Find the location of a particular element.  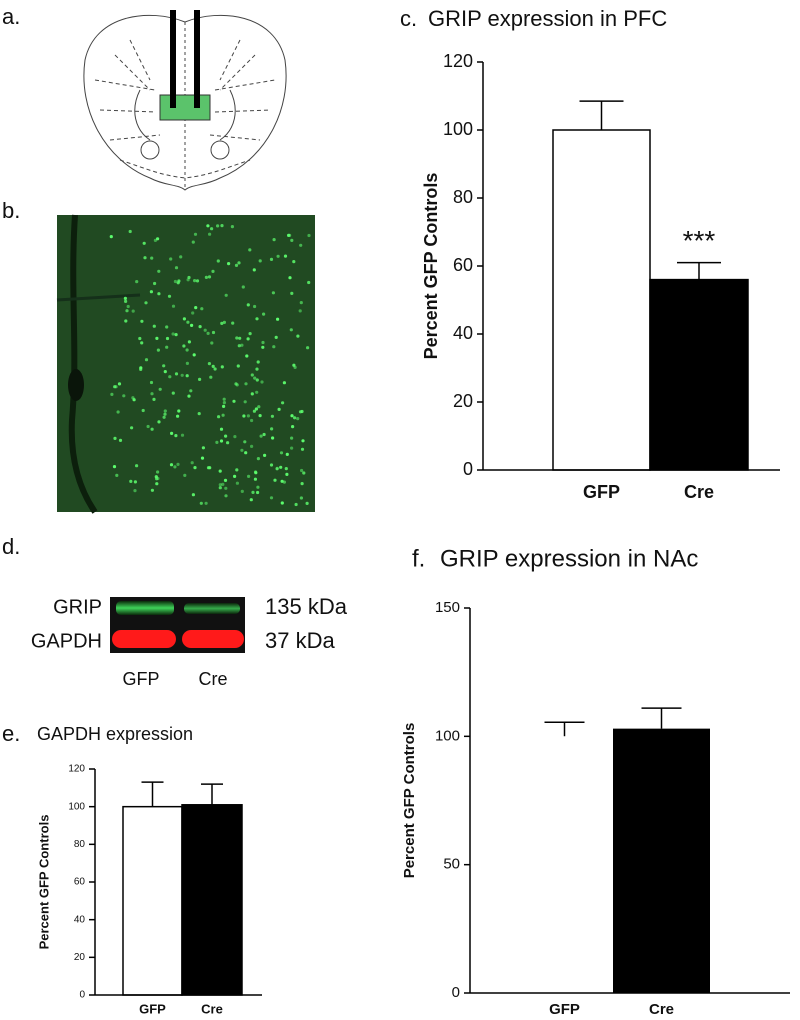

panel-label: f. is located at coordinates (418, 558).